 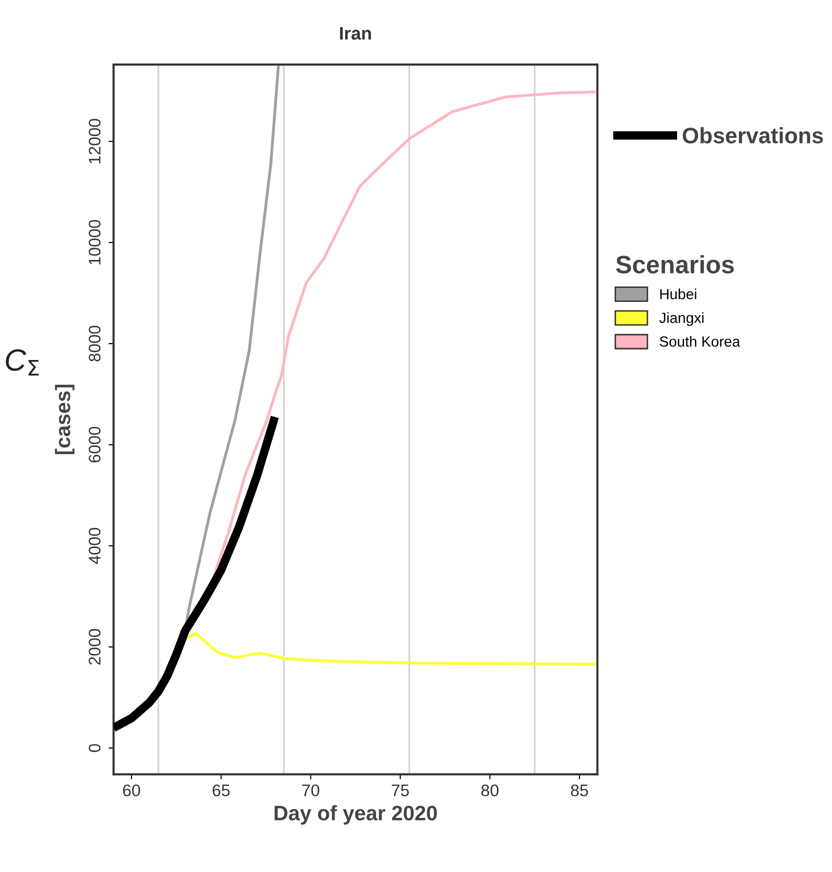 What do you see at coordinates (94, 546) in the screenshot?
I see `y-tick-label: 4000` at bounding box center [94, 546].